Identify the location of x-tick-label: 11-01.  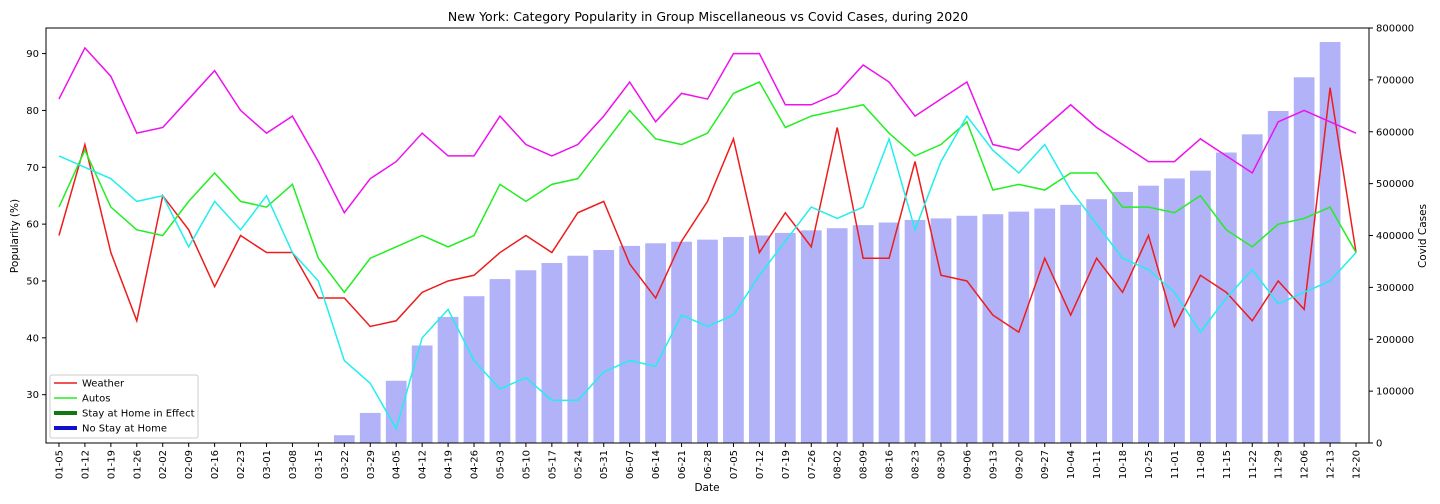
(1175, 464).